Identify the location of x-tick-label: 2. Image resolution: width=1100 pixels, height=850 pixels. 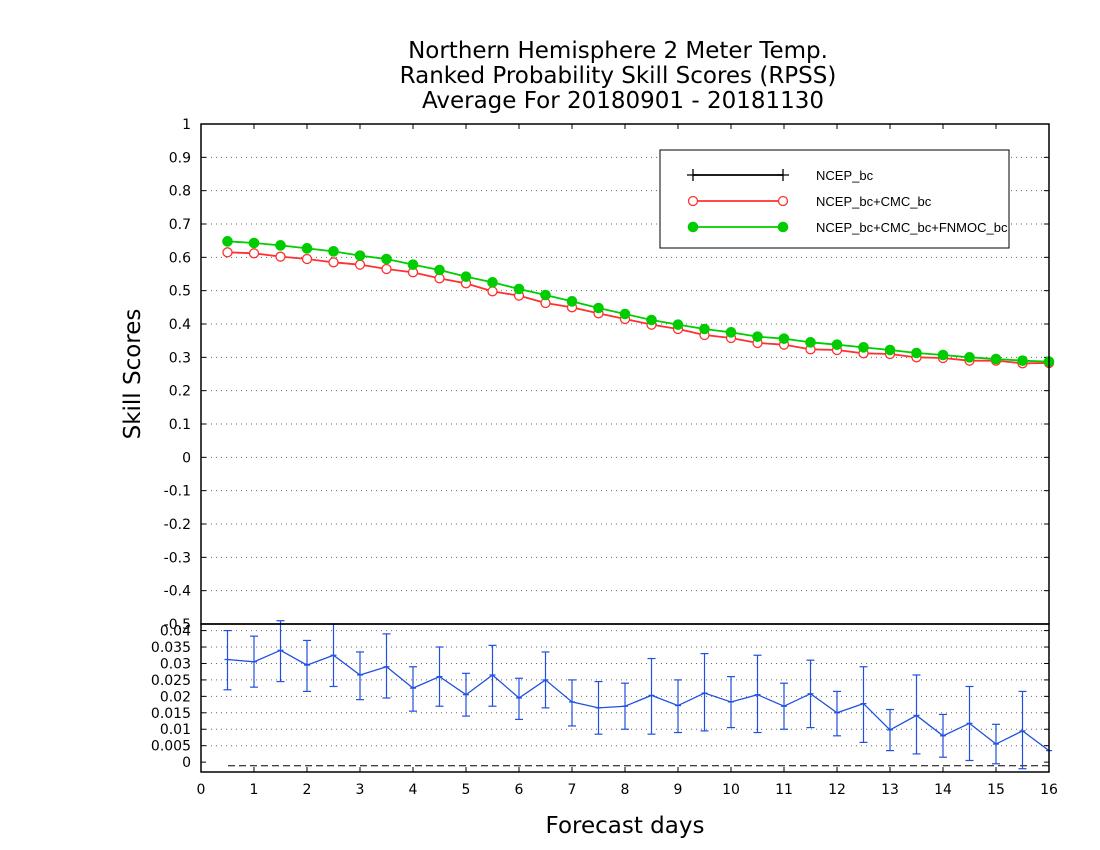
(307, 790).